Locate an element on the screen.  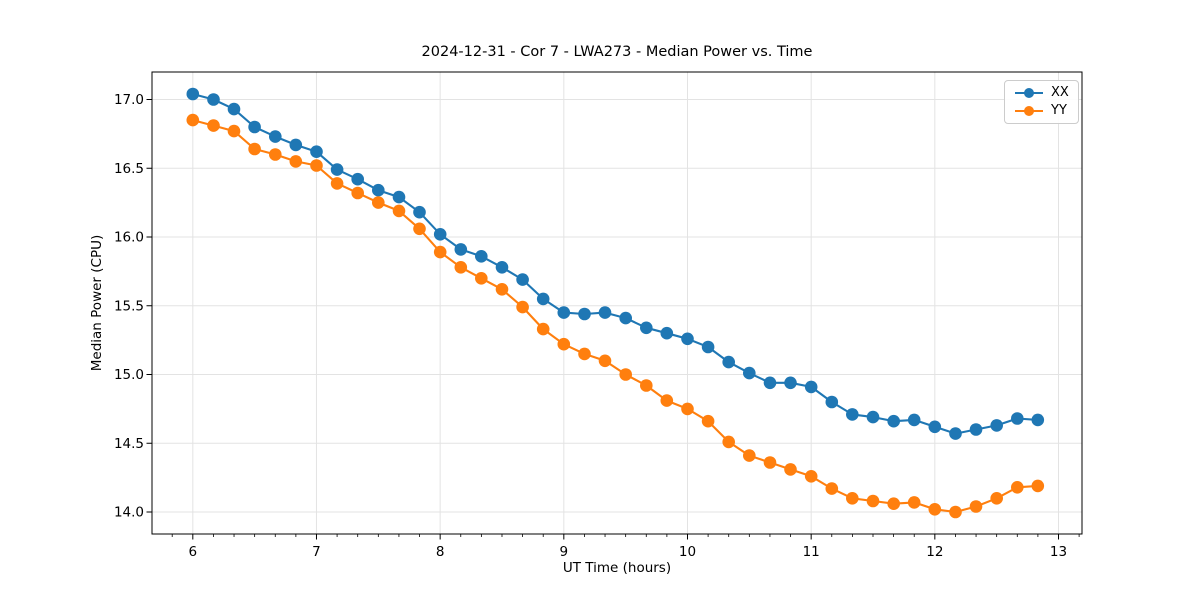
y-tick-label-16.5: 16.5 is located at coordinates (129, 169).